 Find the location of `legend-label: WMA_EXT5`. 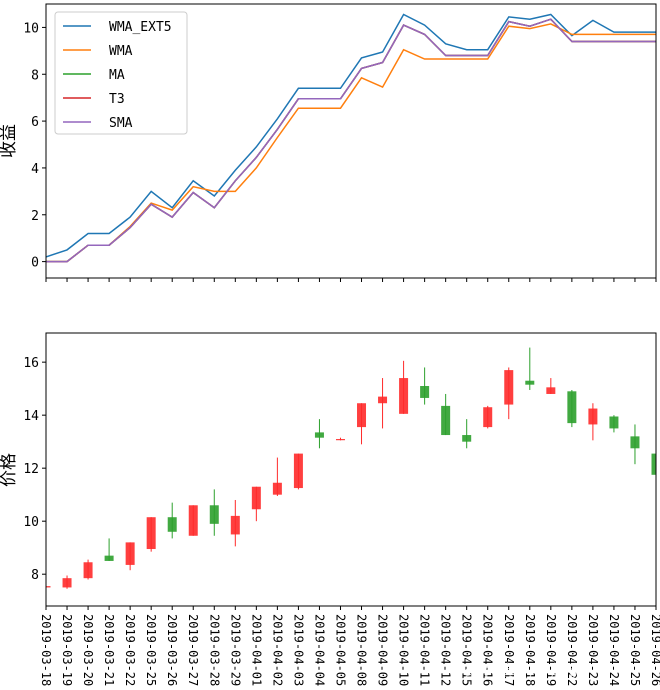

legend-label: WMA_EXT5 is located at coordinates (140, 27).